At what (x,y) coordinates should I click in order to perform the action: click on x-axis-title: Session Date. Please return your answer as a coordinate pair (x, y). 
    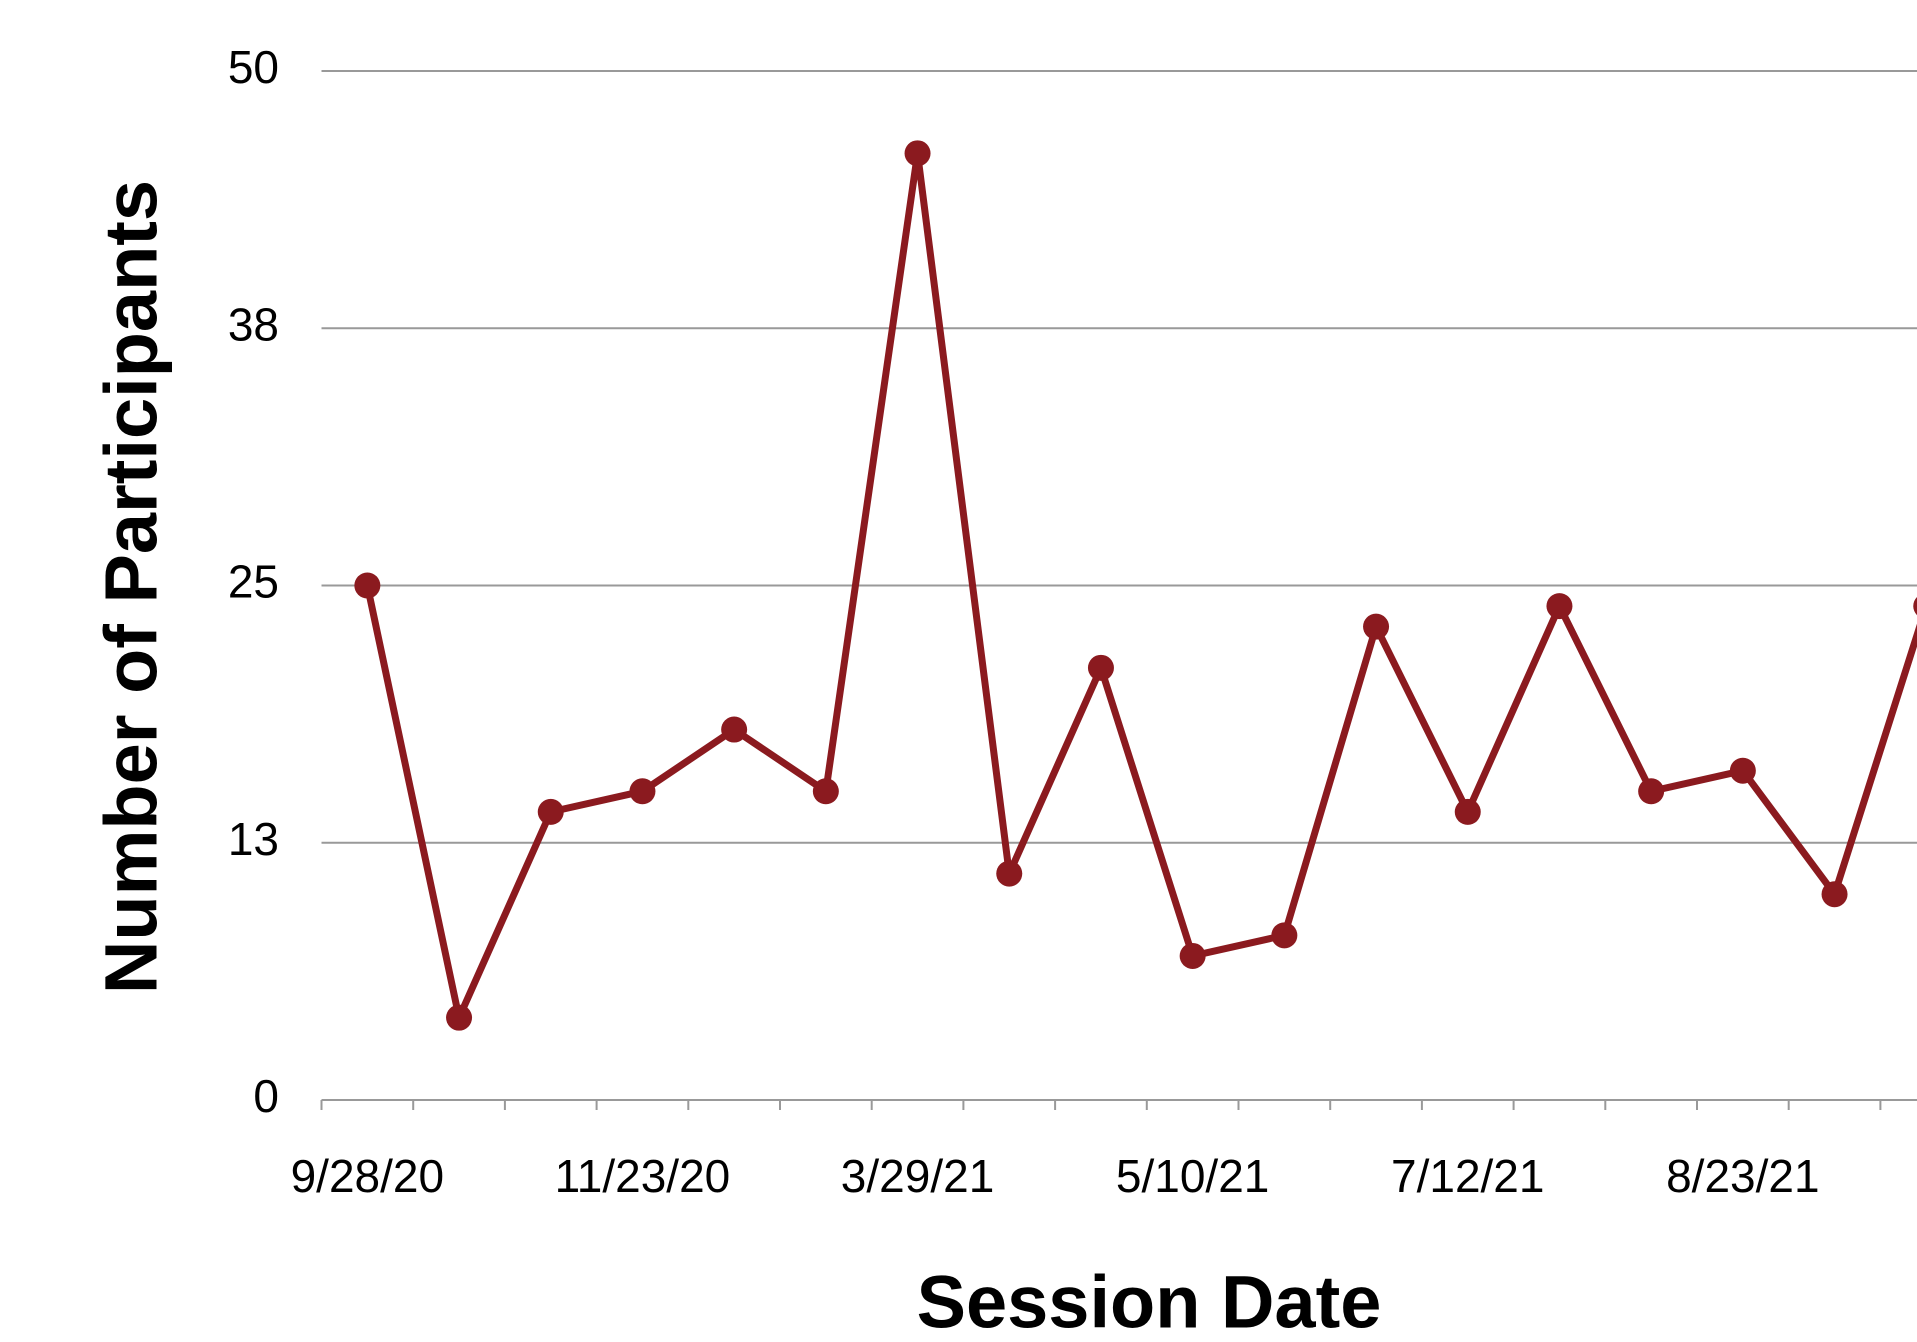
    Looking at the image, I should click on (1149, 1301).